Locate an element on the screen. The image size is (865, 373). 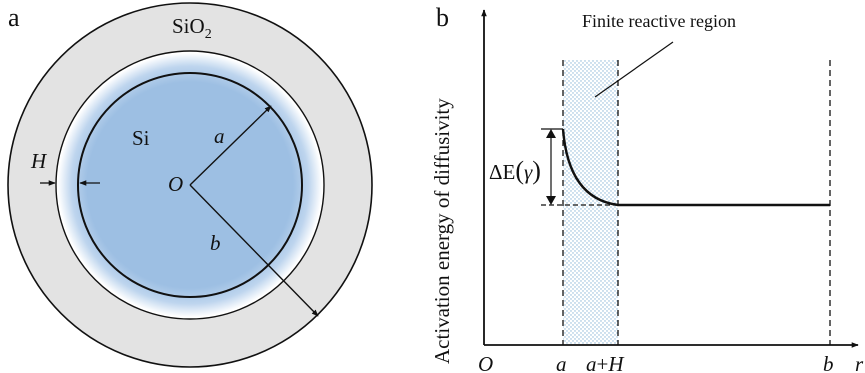
oxide-label: SiO2 is located at coordinates (192, 28).